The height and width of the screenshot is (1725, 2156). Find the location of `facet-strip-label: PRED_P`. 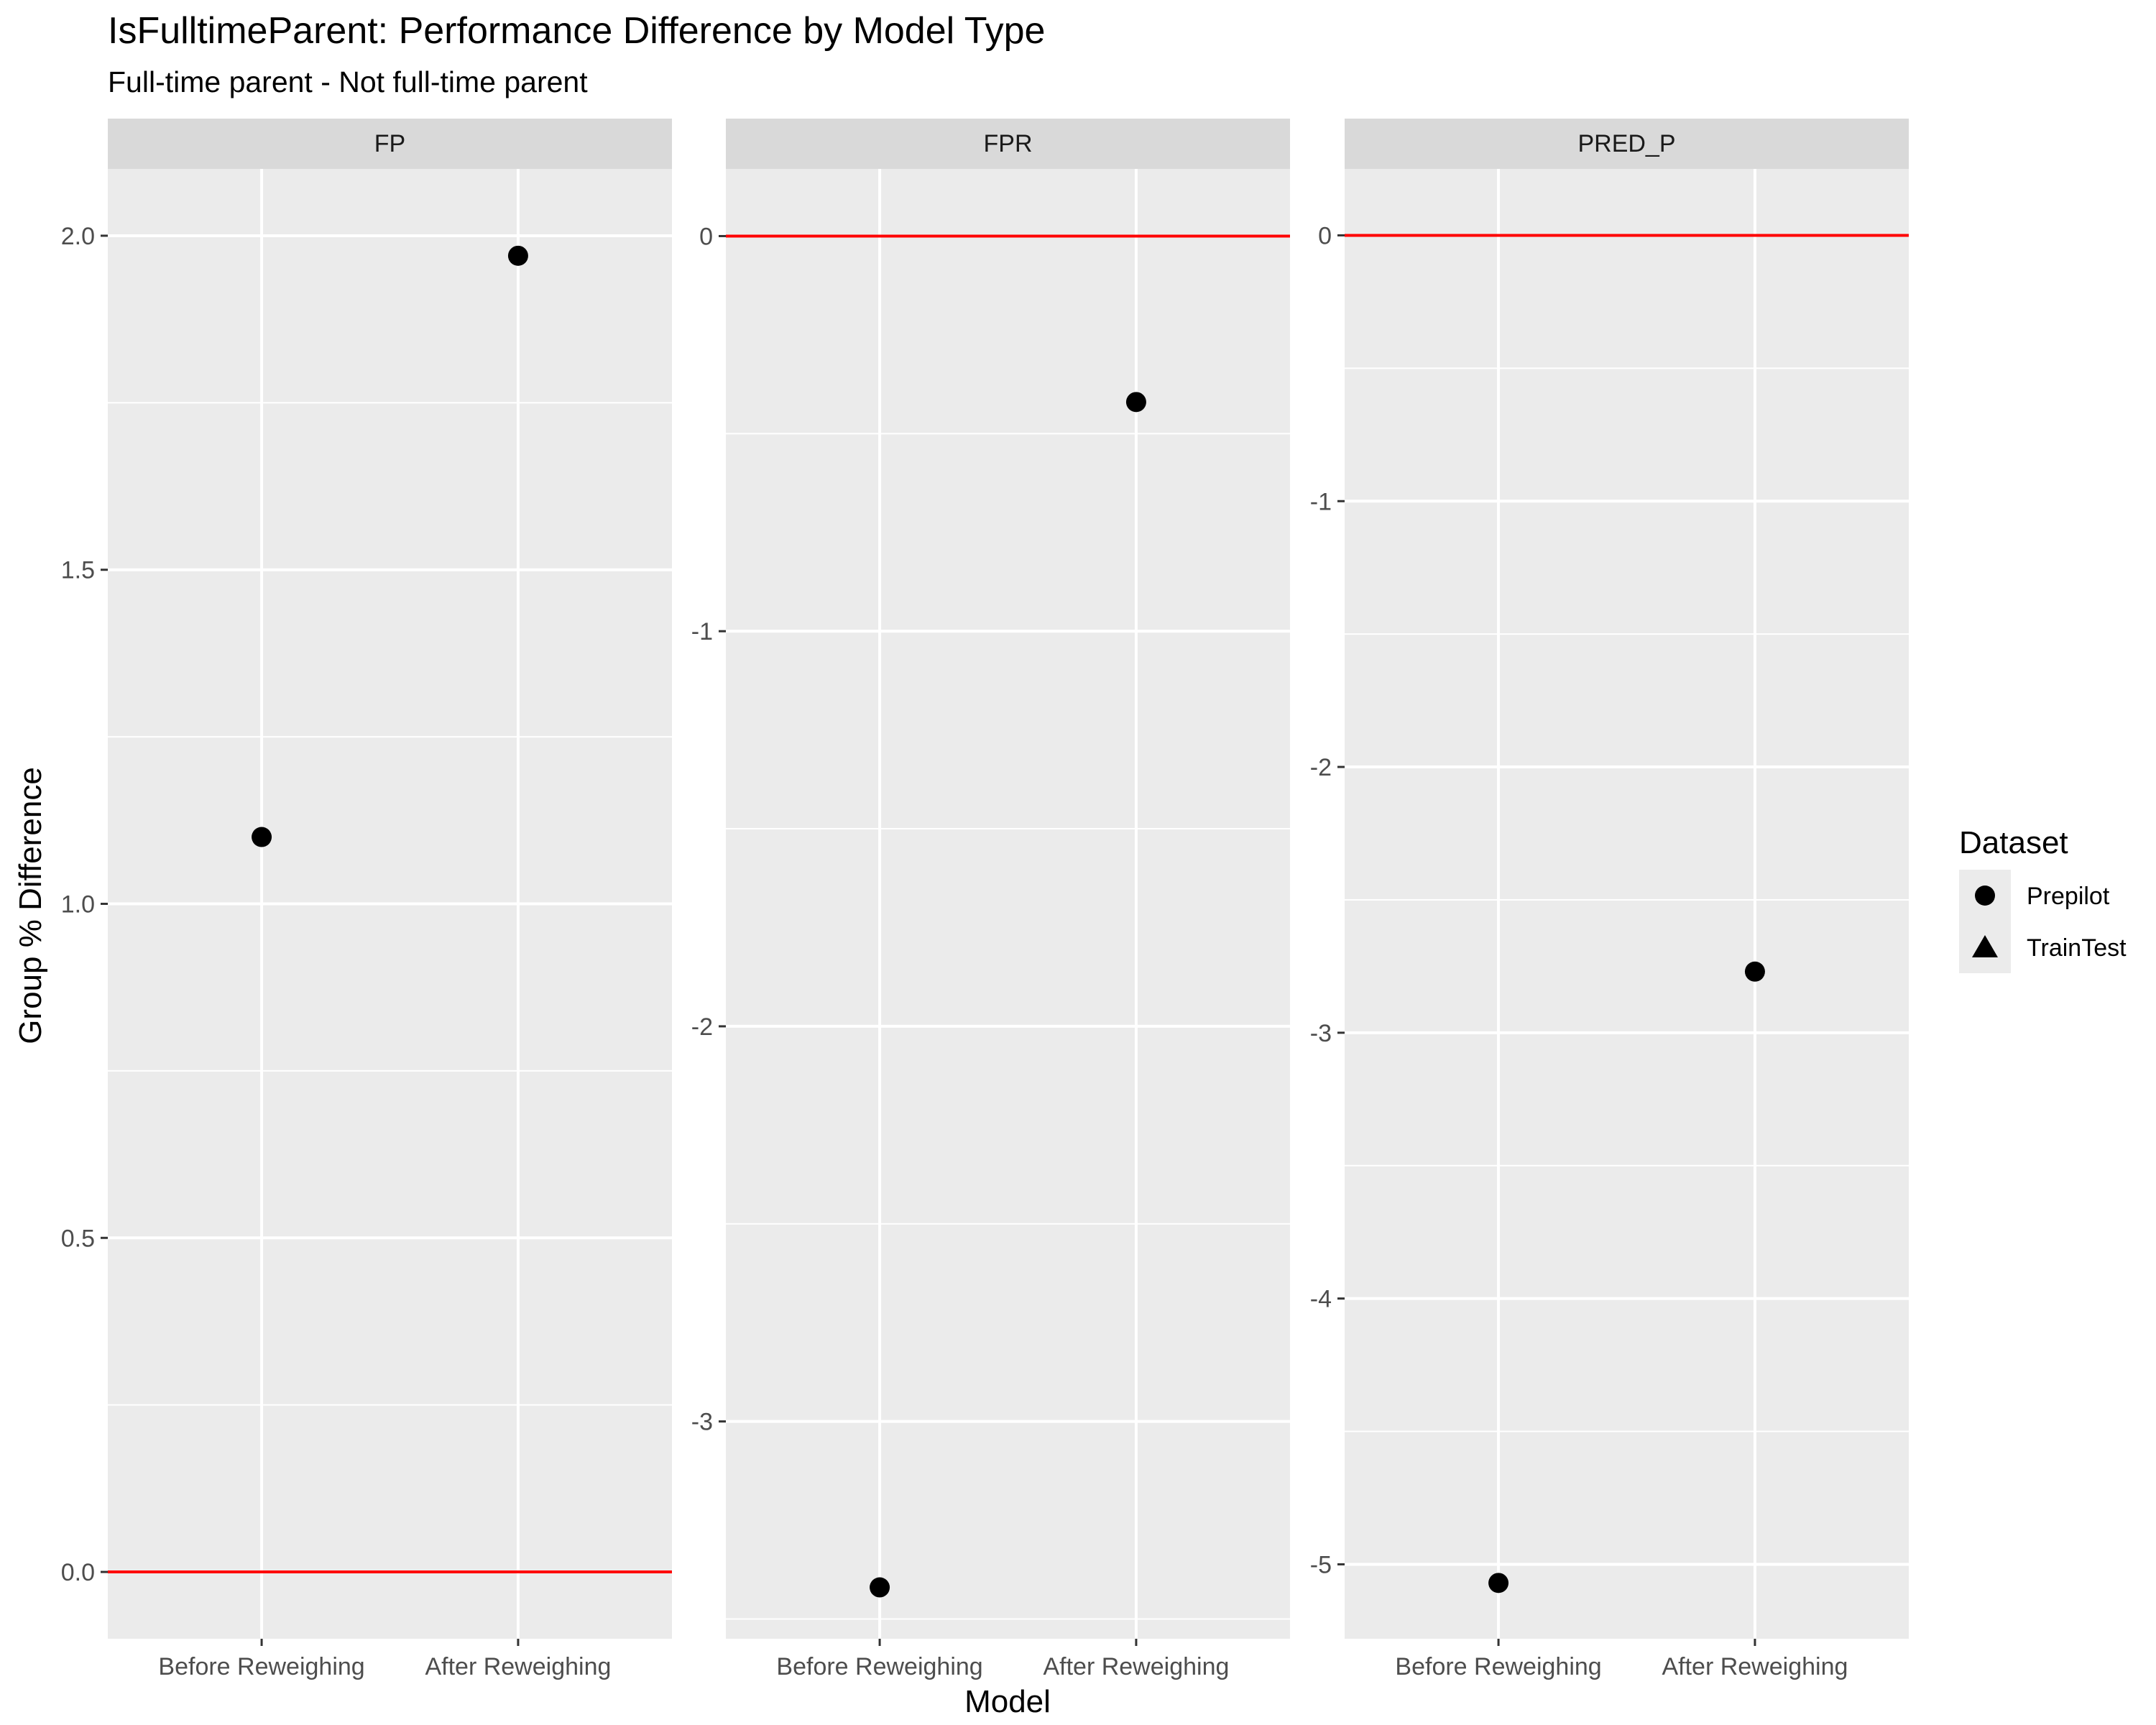

facet-strip-label: PRED_P is located at coordinates (1626, 143).